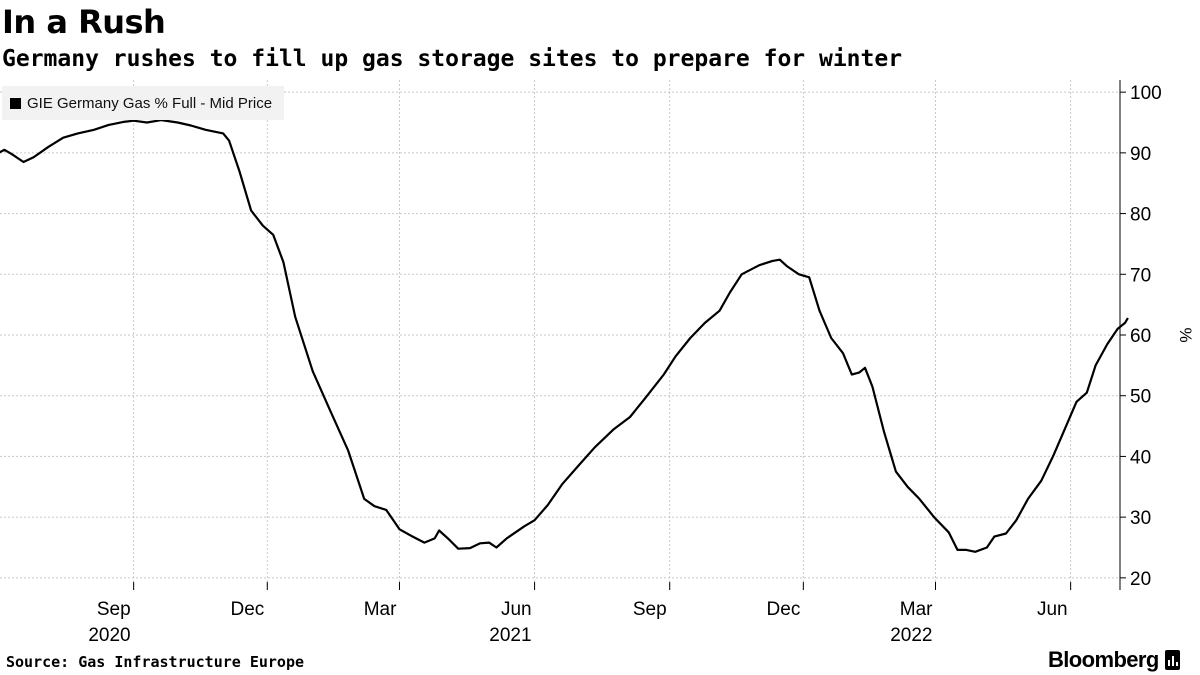 This screenshot has width=1200, height=675. What do you see at coordinates (1140, 579) in the screenshot?
I see `y-tick-label: 20` at bounding box center [1140, 579].